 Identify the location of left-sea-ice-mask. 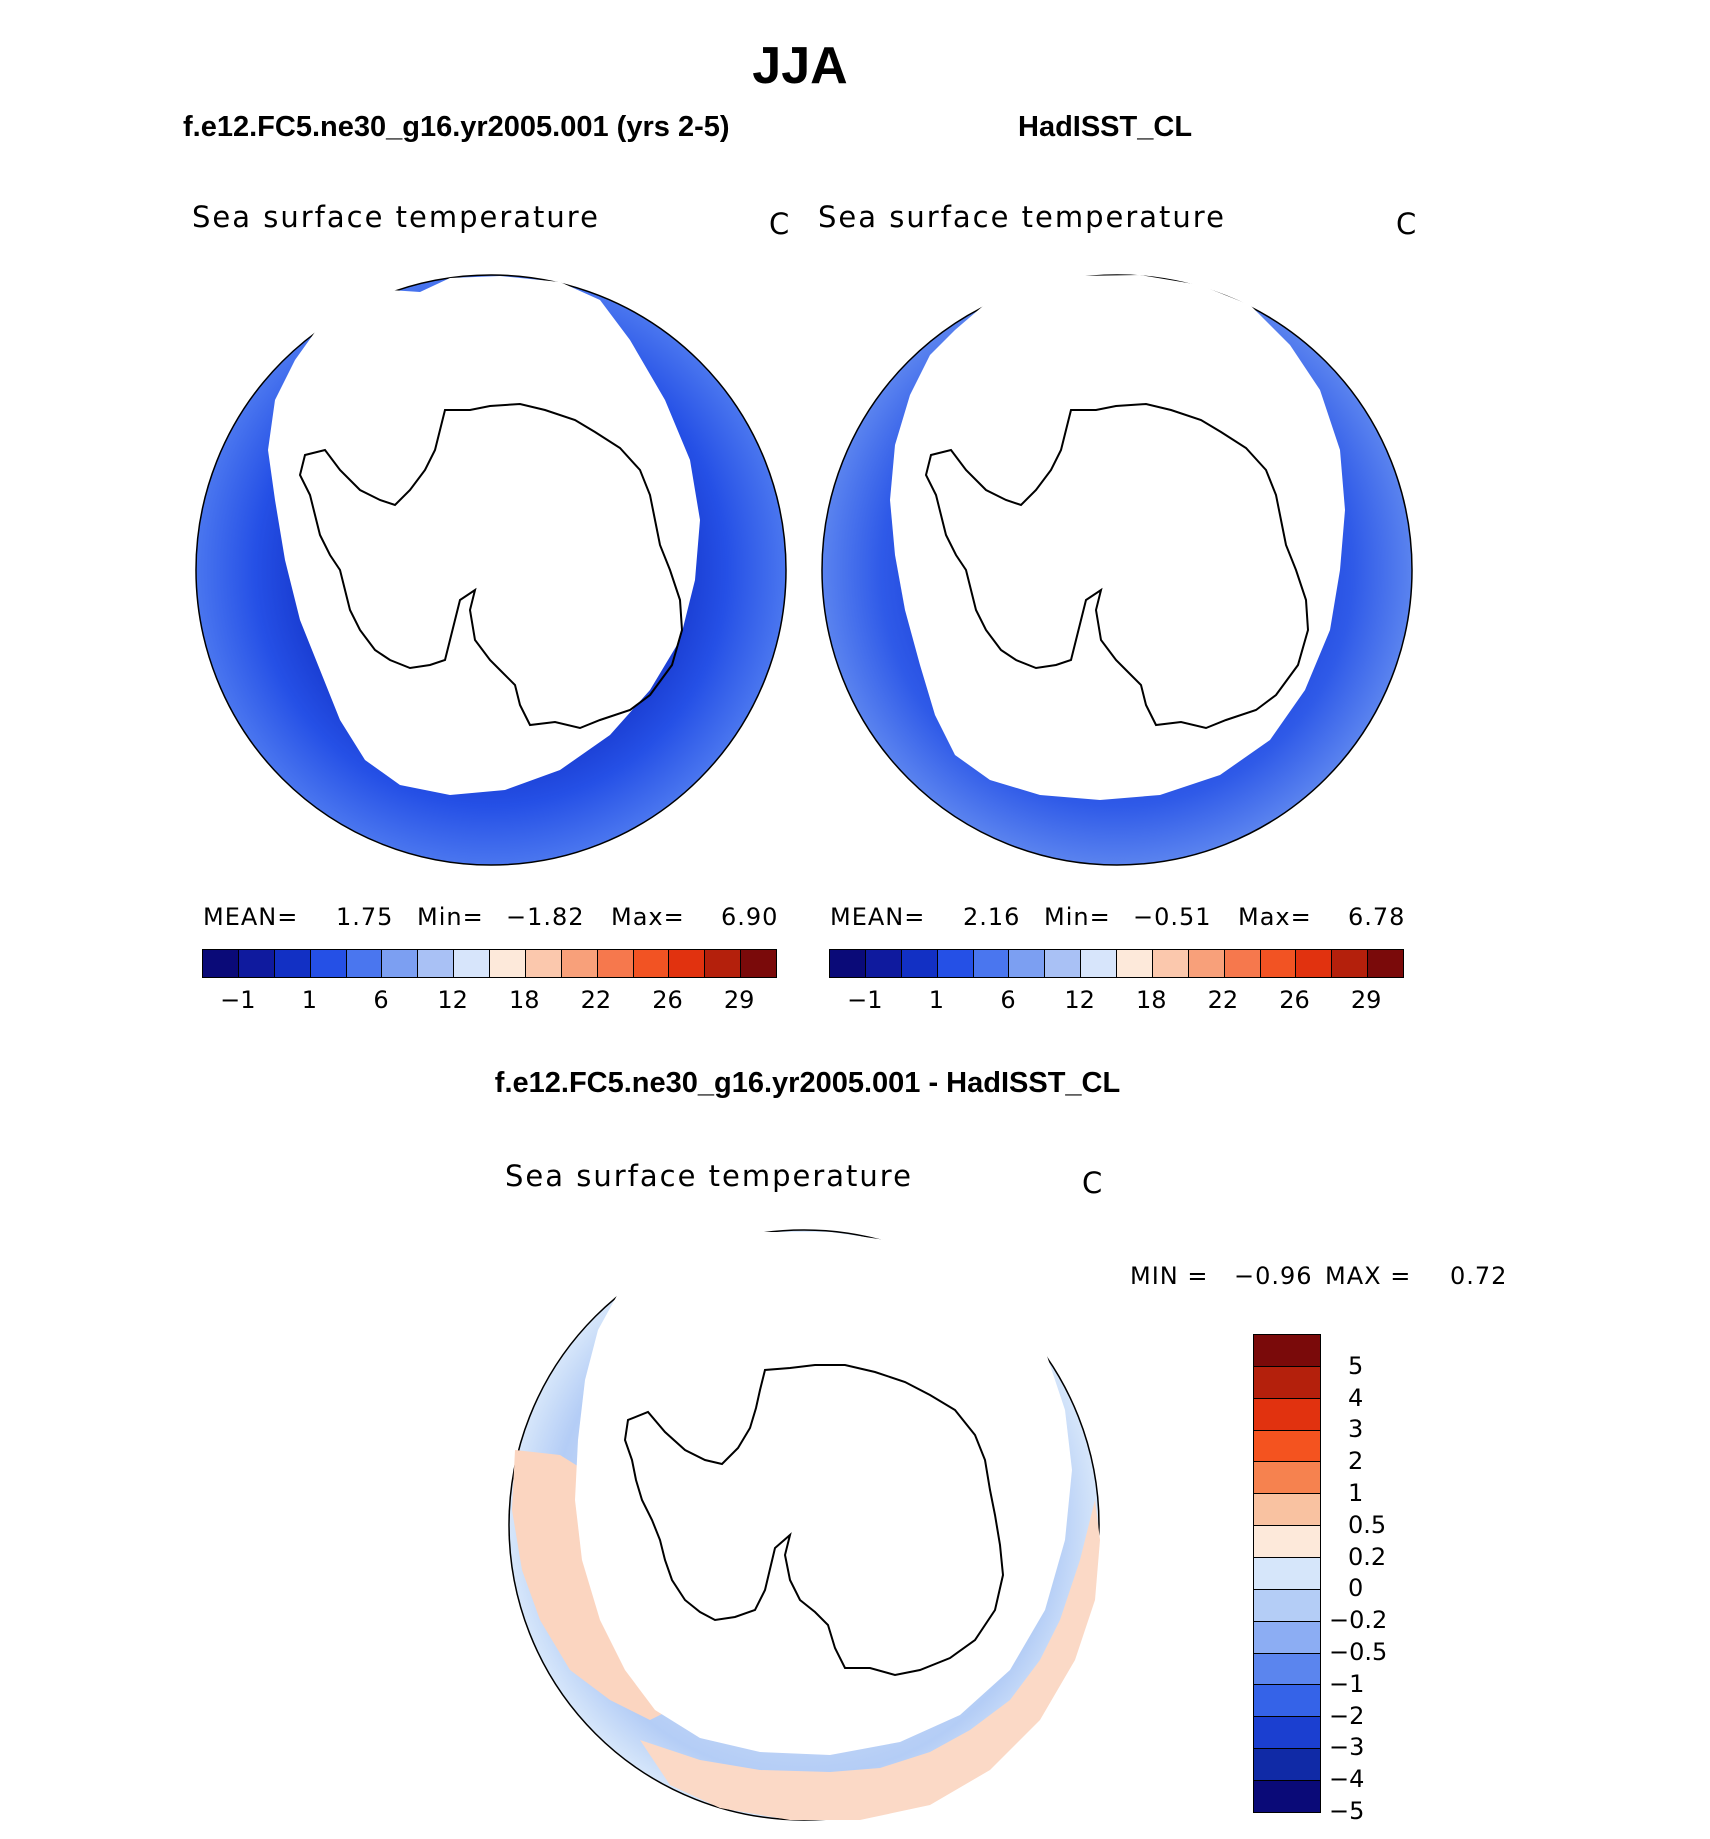
(484, 535).